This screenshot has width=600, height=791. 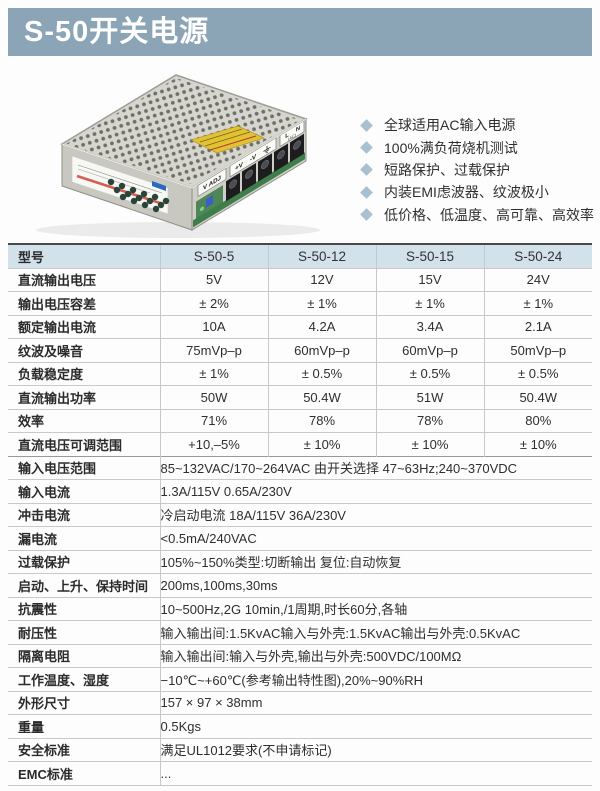 I want to click on spec-row: 纹波及噪音 75mVp–p 60mVp–p 60mVp–p 50mVp–p, so click(x=300, y=350).